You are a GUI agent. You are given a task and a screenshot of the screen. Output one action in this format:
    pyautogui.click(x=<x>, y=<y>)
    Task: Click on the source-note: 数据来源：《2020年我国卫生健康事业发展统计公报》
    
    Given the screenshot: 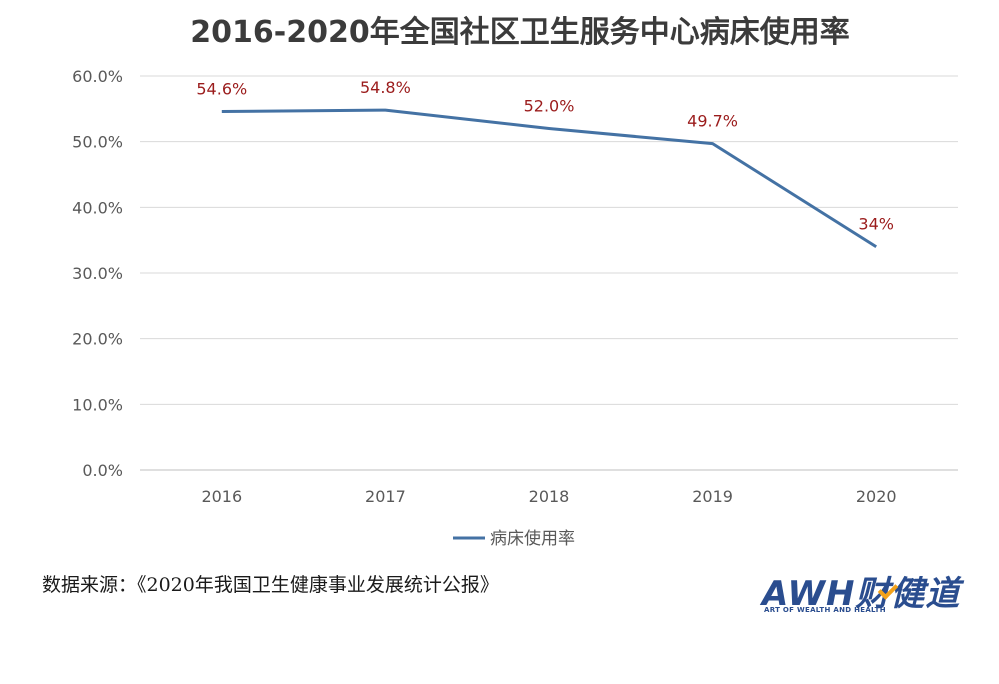 What is the action you would take?
    pyautogui.click(x=270, y=585)
    